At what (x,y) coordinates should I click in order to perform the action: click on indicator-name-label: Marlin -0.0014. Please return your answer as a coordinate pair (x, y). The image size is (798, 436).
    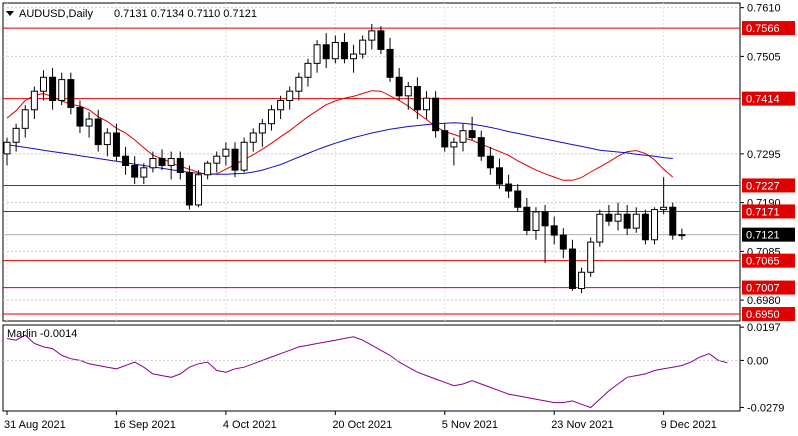
    Looking at the image, I should click on (42, 334).